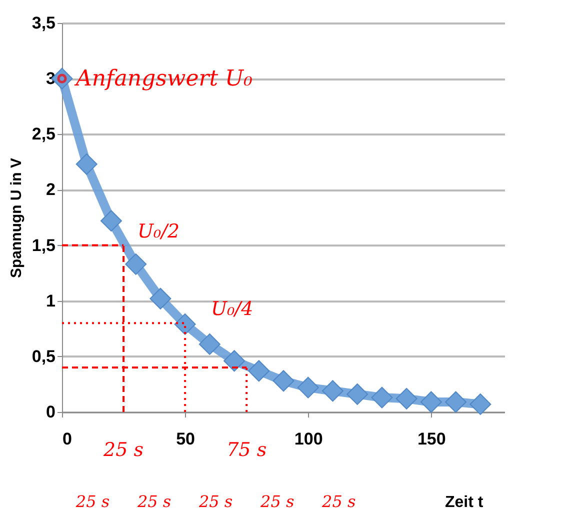  I want to click on annotation: Anfangswert U₀, so click(163, 79).